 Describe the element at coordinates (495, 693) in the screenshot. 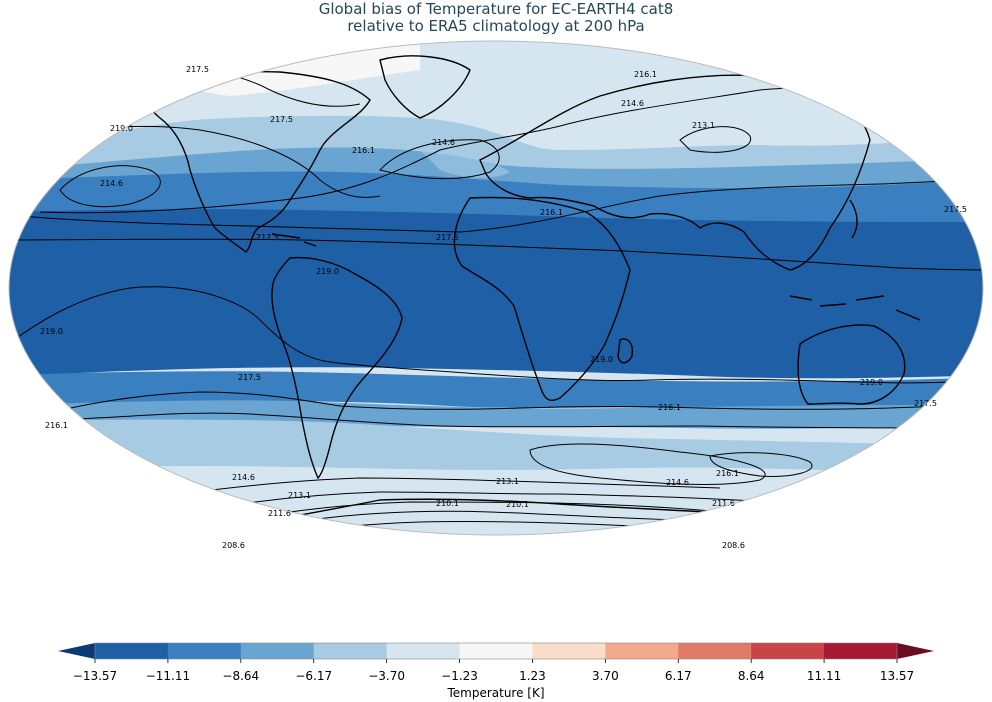

I see `colorbar-label: Temperature [K]` at that location.